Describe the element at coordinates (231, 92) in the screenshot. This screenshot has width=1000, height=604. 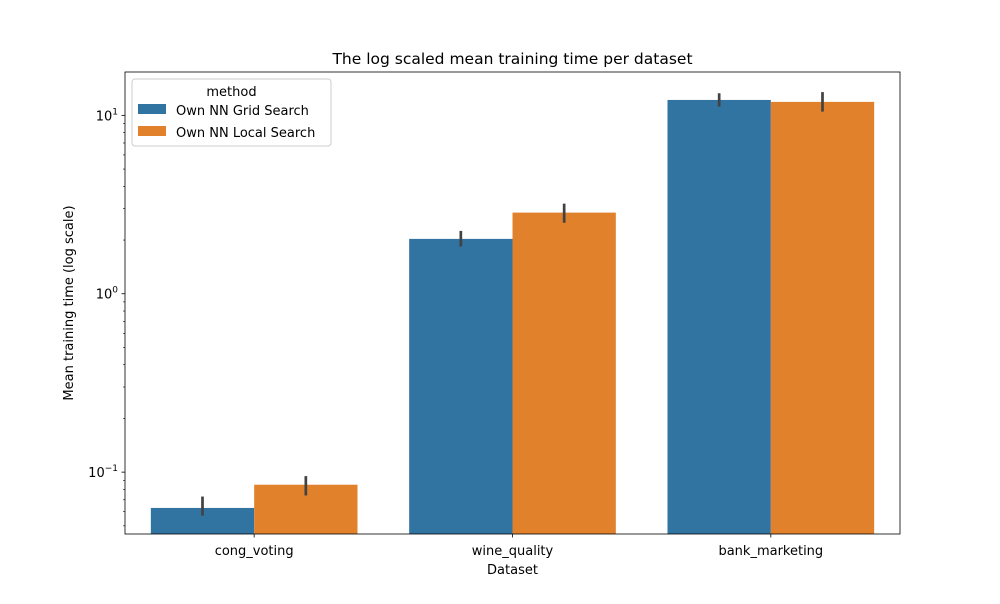
I see `legend-title: method` at that location.